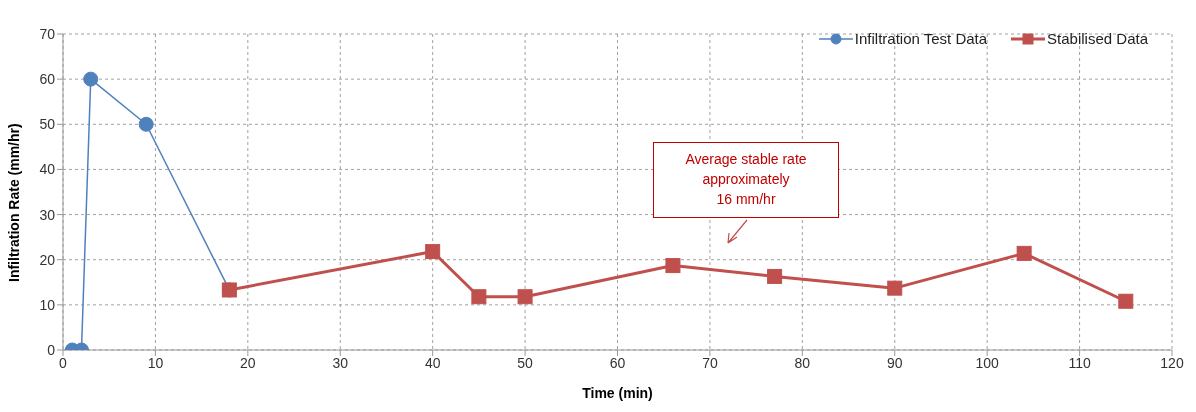 The image size is (1196, 412). Describe the element at coordinates (51, 349) in the screenshot. I see `y-tick-label: 0` at that location.